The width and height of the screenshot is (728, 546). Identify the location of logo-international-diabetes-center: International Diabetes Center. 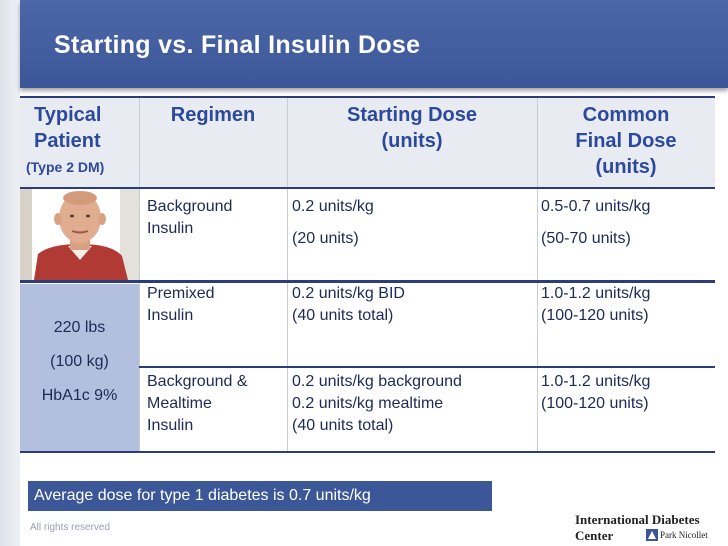
(637, 527).